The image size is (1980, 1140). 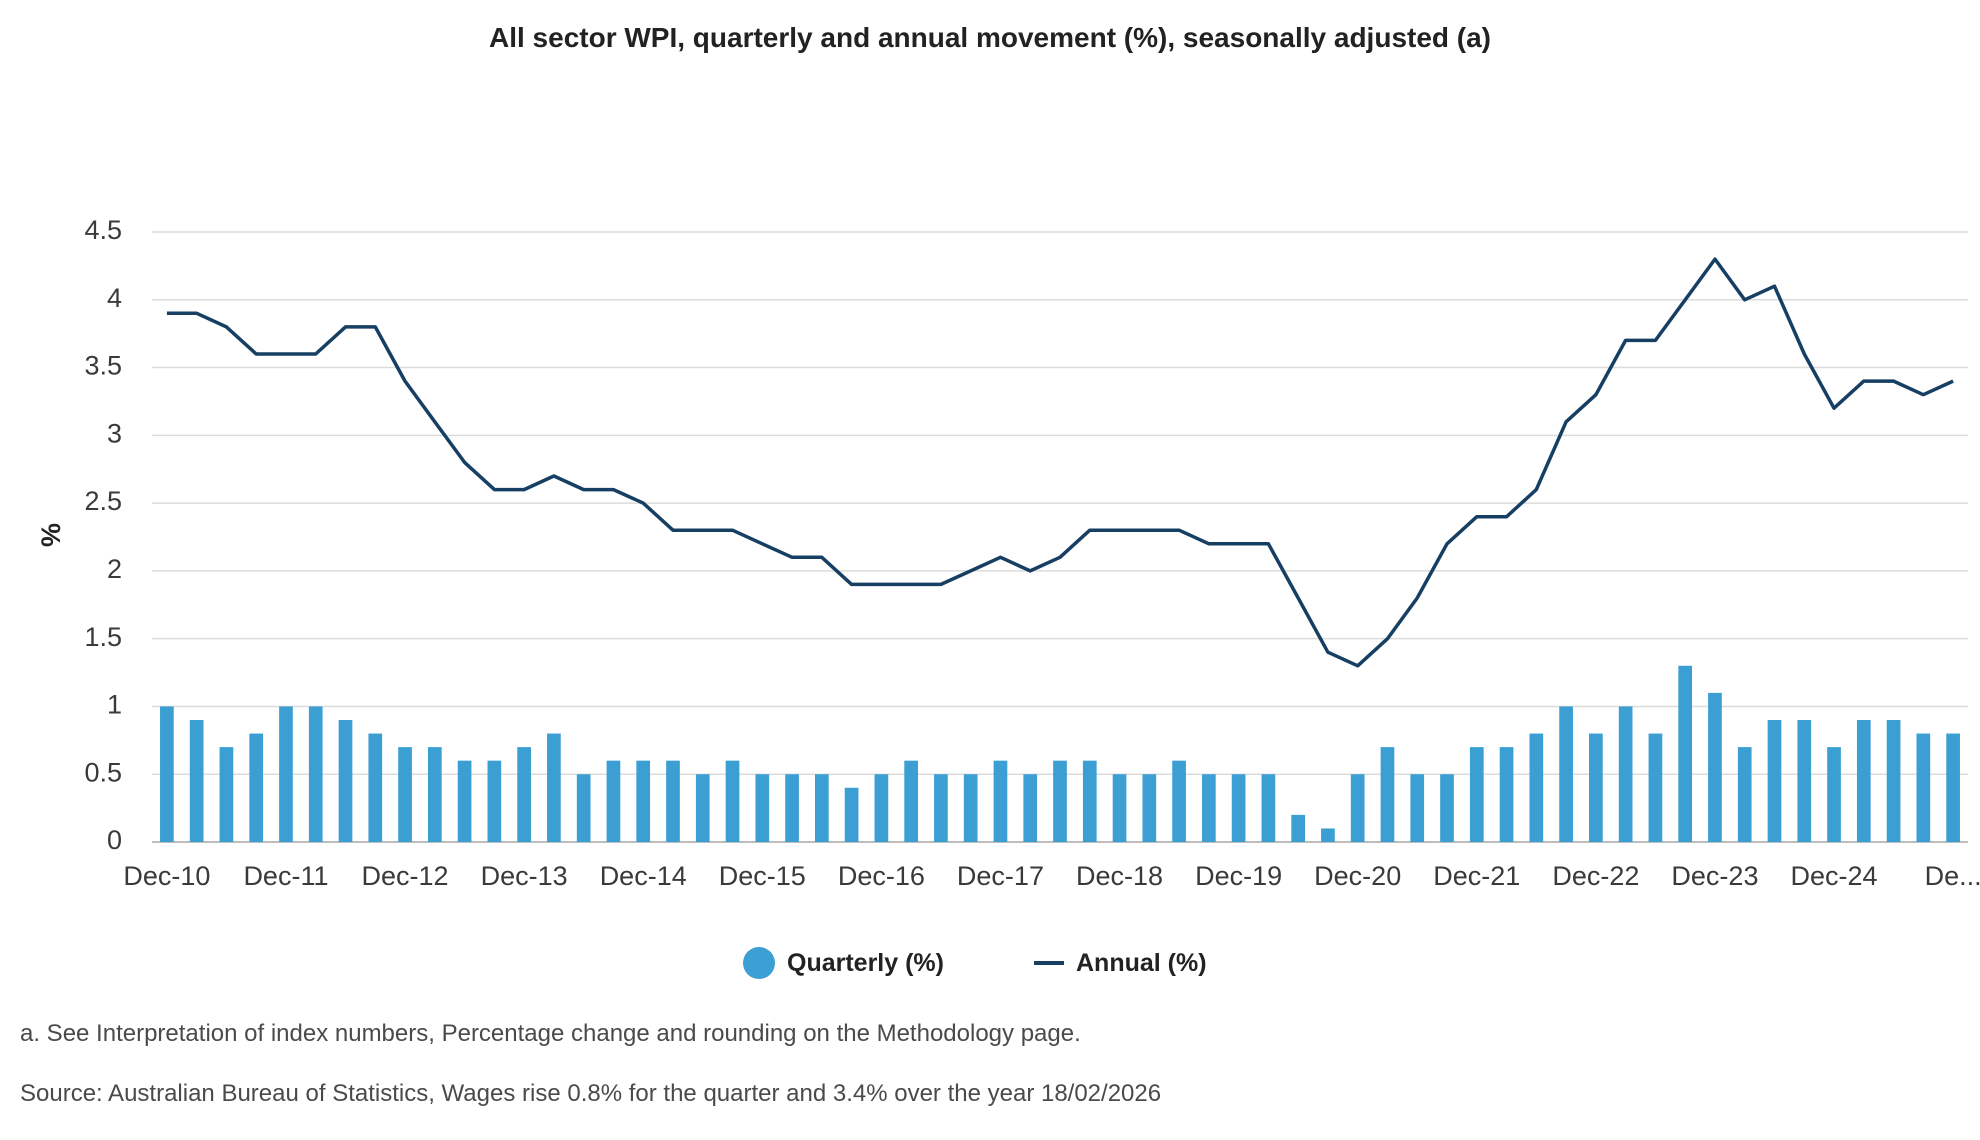 I want to click on y-tick-label: 0, so click(x=114, y=840).